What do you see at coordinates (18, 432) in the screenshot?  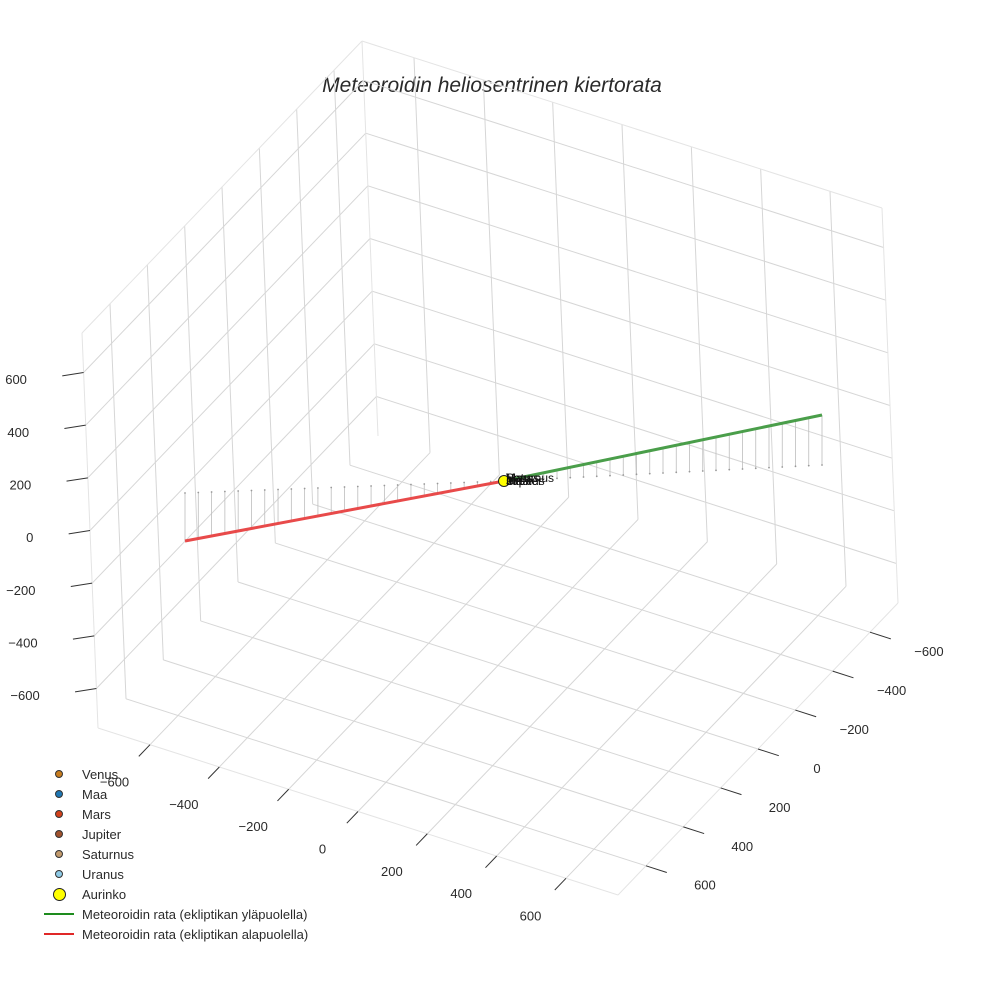 I see `z-tick-label: 400` at bounding box center [18, 432].